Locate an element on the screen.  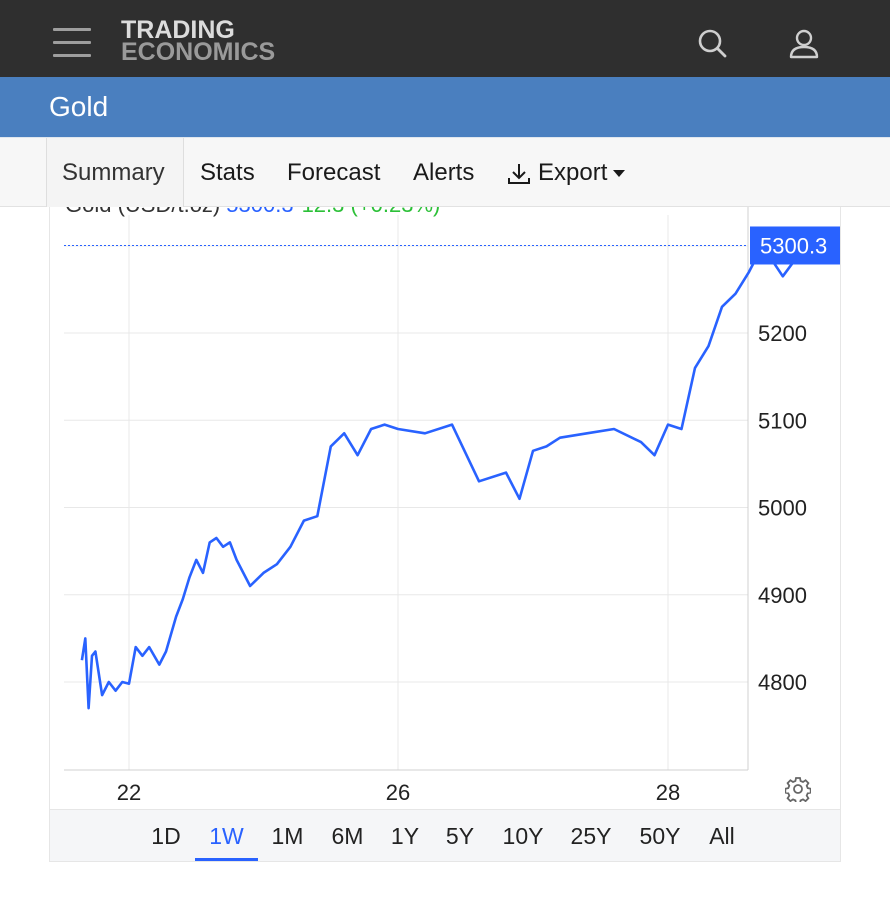
y-tick-label: 5100 is located at coordinates (782, 420).